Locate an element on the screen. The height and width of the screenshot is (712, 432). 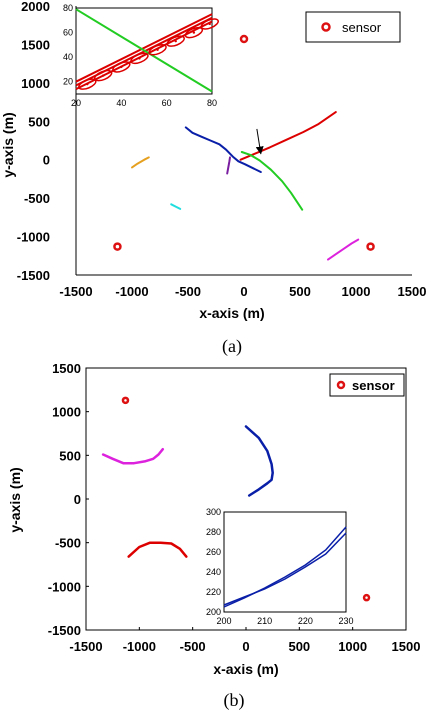
panel-a-inset-y-tick-label: 60 is located at coordinates (68, 33).